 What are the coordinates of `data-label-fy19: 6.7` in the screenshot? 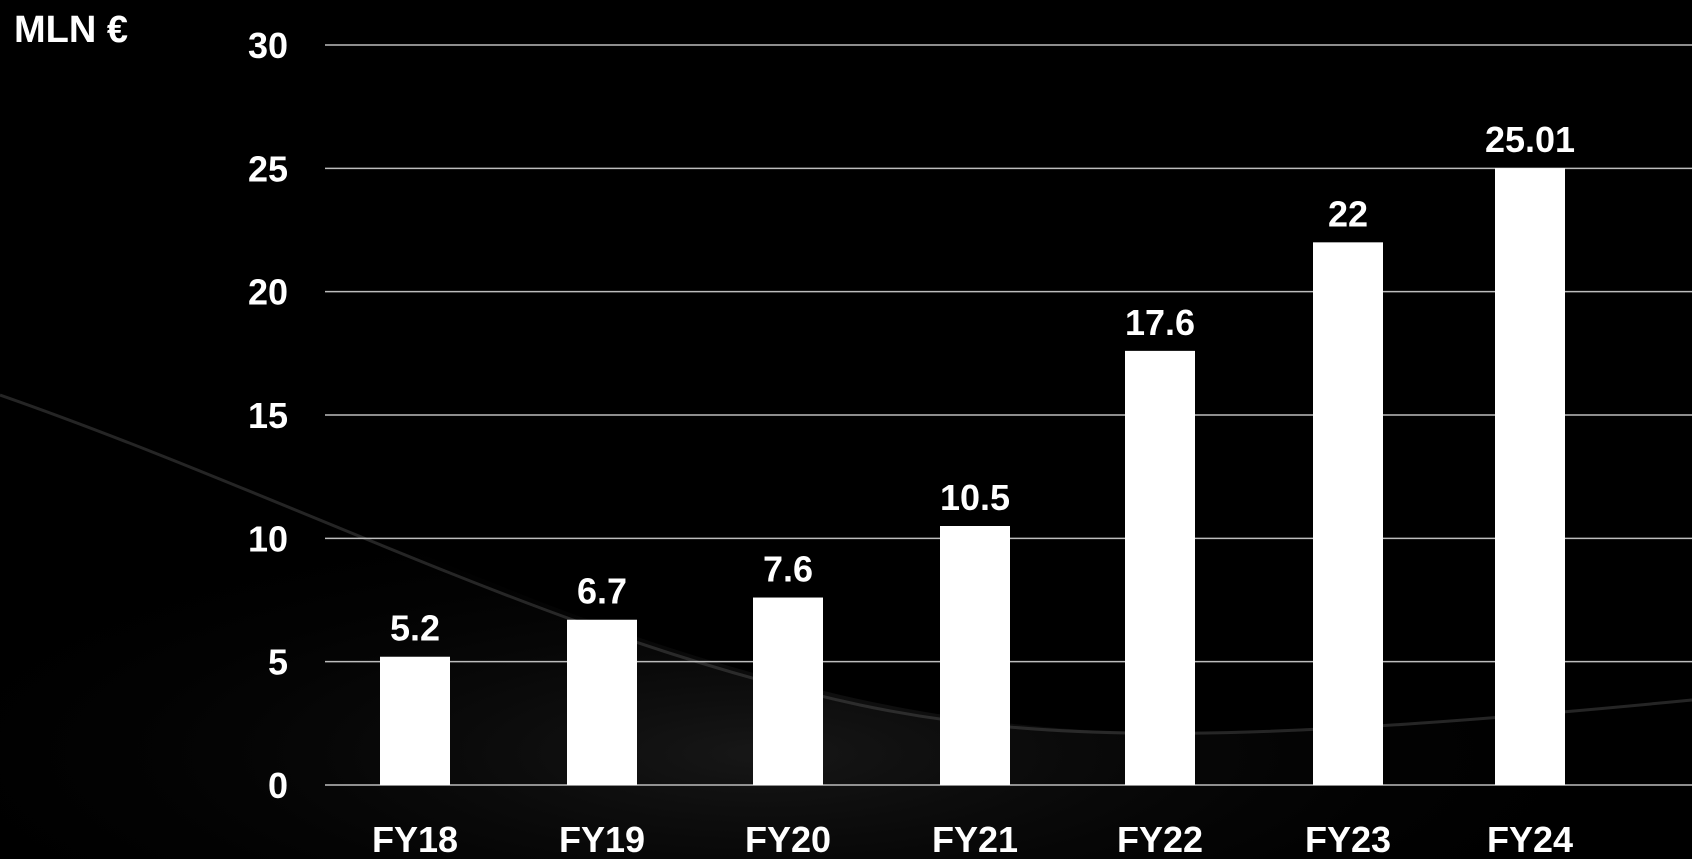 It's located at (602, 591).